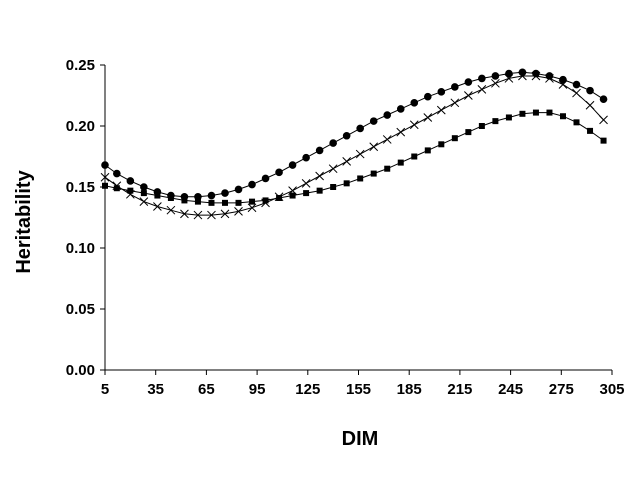  I want to click on y-tick-label: 0.00, so click(80, 370).